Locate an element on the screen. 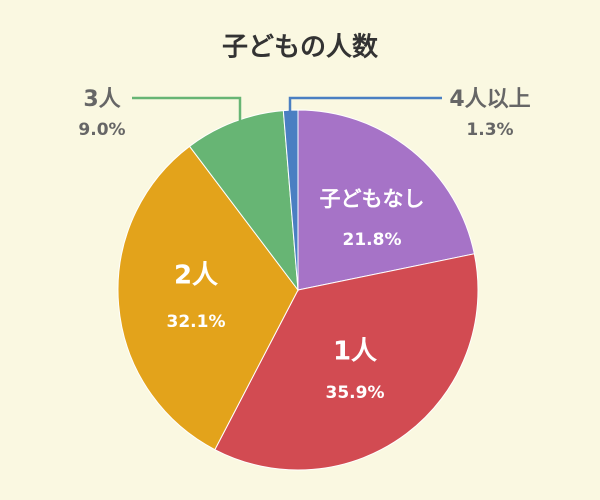  slice-label: 2人 is located at coordinates (196, 276).